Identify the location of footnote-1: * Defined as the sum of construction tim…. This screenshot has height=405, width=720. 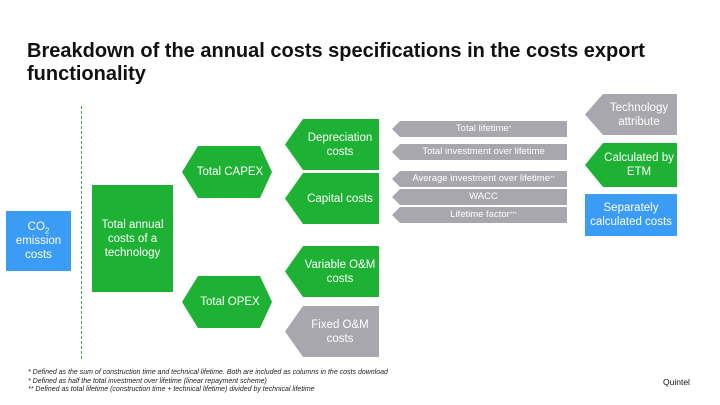
(208, 372).